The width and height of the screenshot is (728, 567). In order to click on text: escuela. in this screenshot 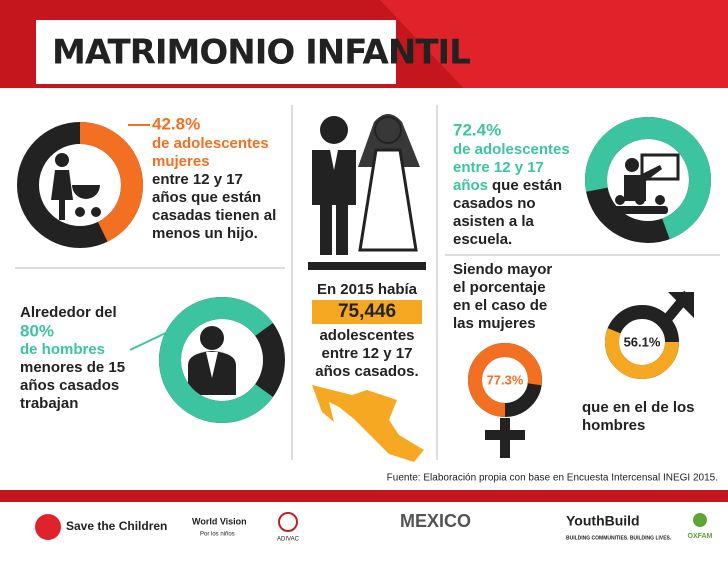, I will do `click(482, 239)`.